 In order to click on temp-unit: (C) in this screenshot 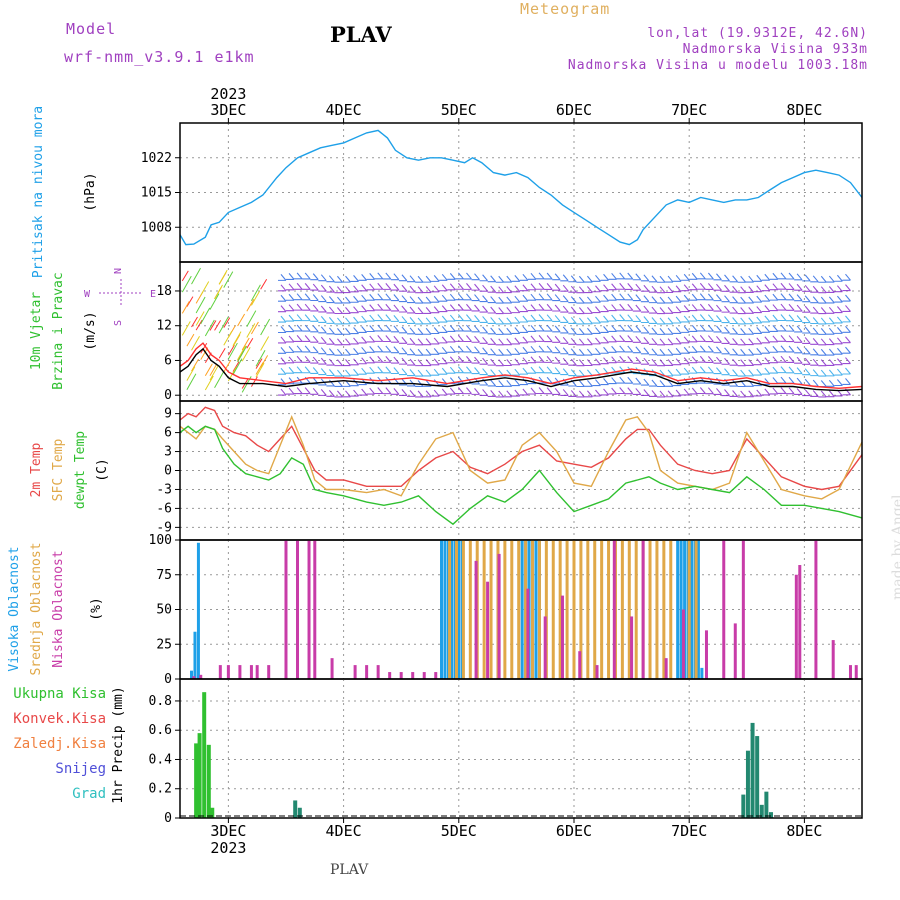, I will do `click(102, 469)`.